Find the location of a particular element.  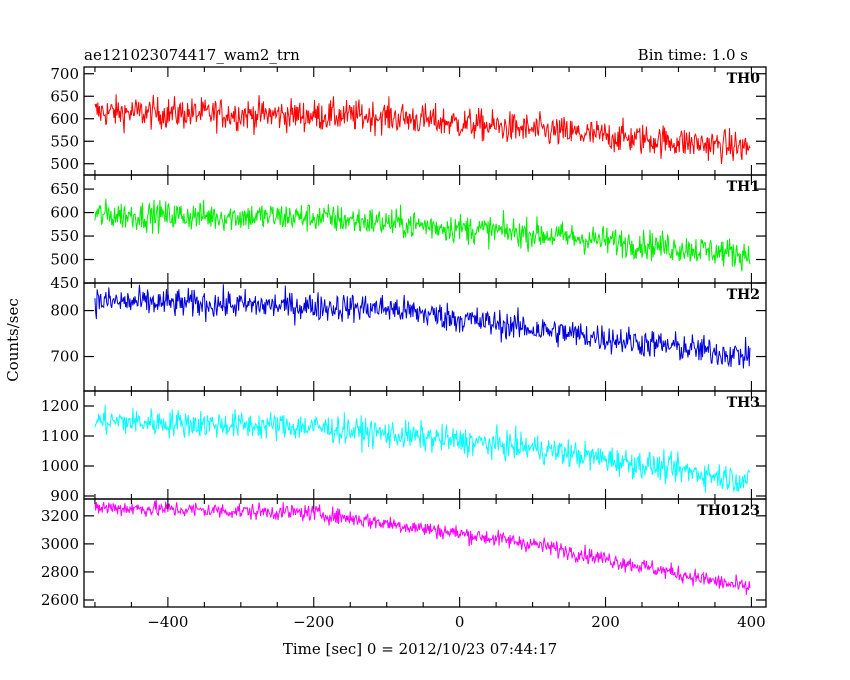

panel-label-th3: TH3 is located at coordinates (743, 403).